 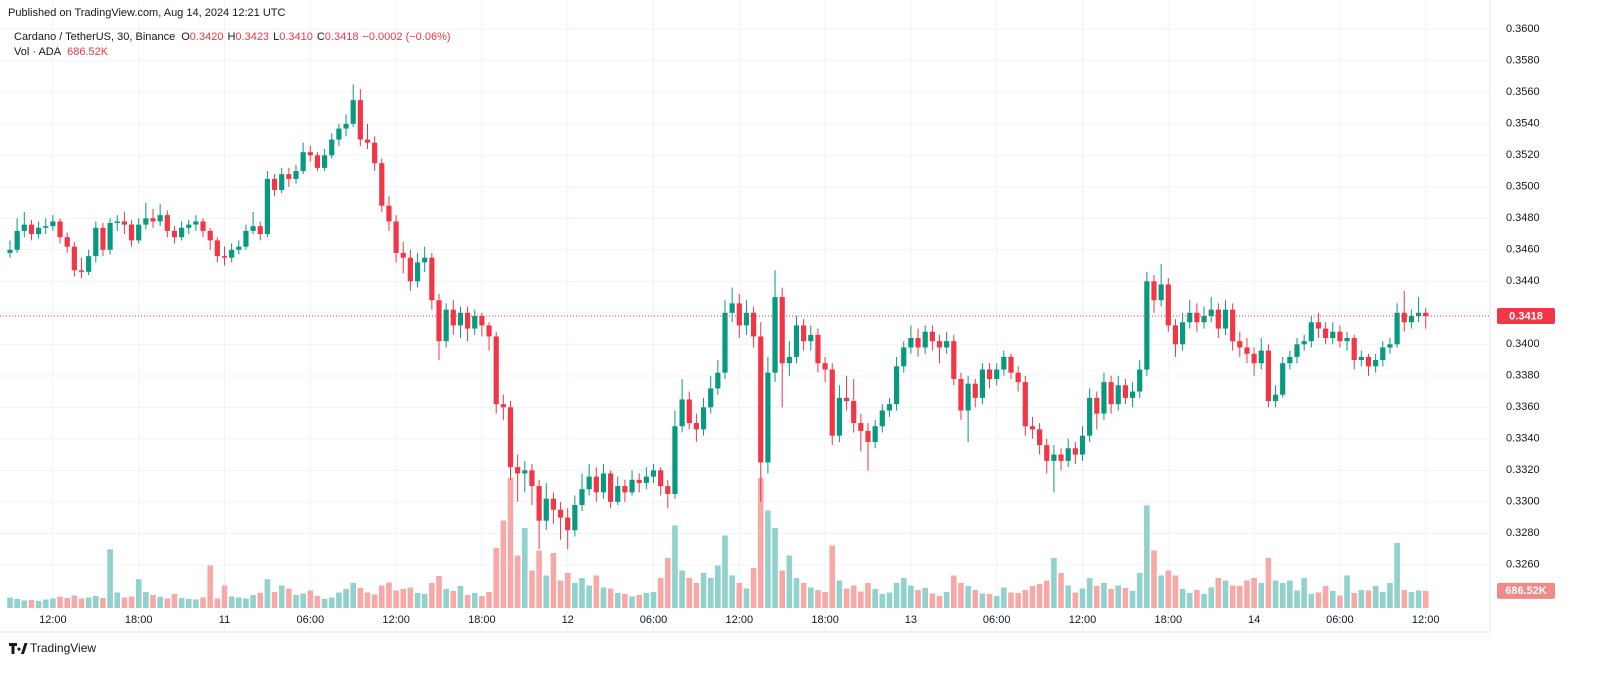 I want to click on y-tick-label: 0.3380, so click(x=1523, y=376).